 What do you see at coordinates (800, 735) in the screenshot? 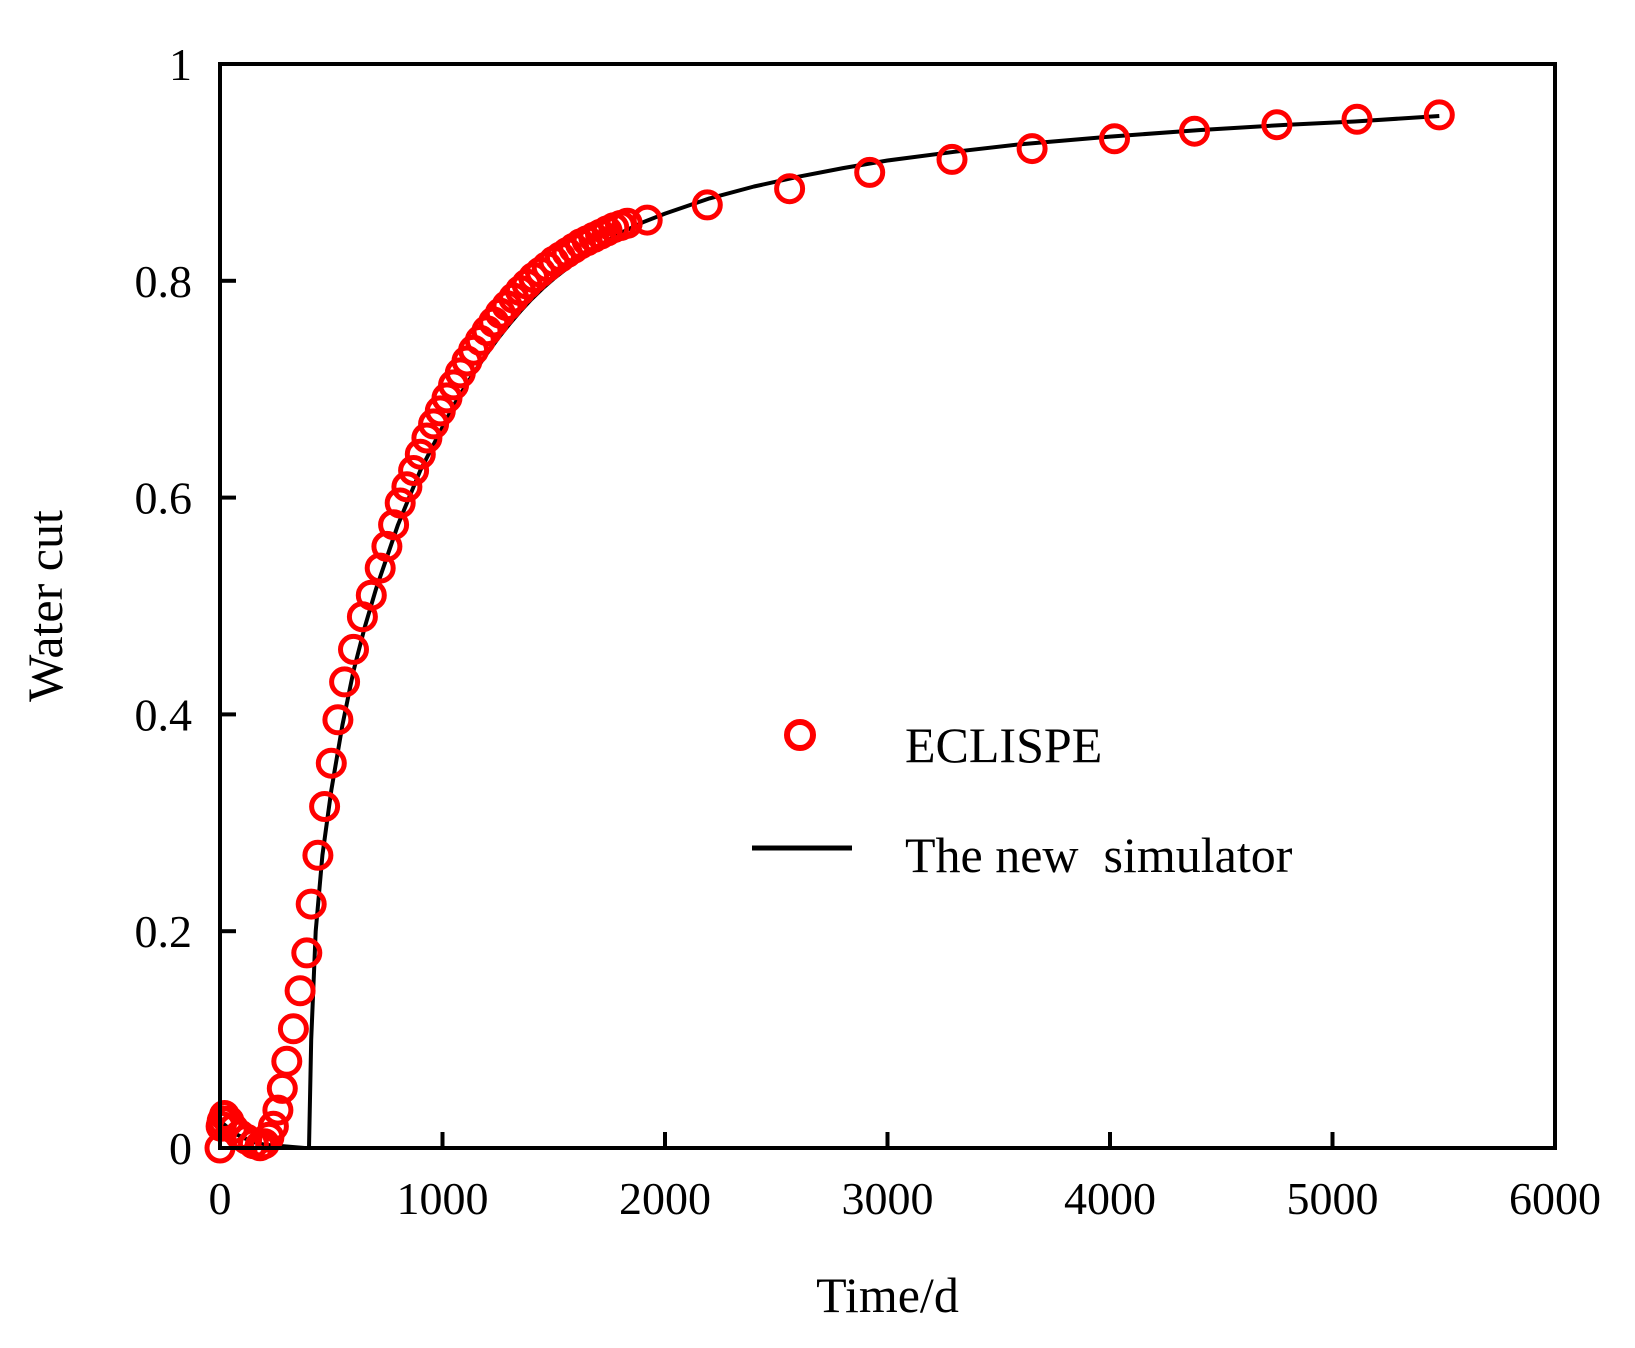
I see `legend-marker-eclispe` at bounding box center [800, 735].